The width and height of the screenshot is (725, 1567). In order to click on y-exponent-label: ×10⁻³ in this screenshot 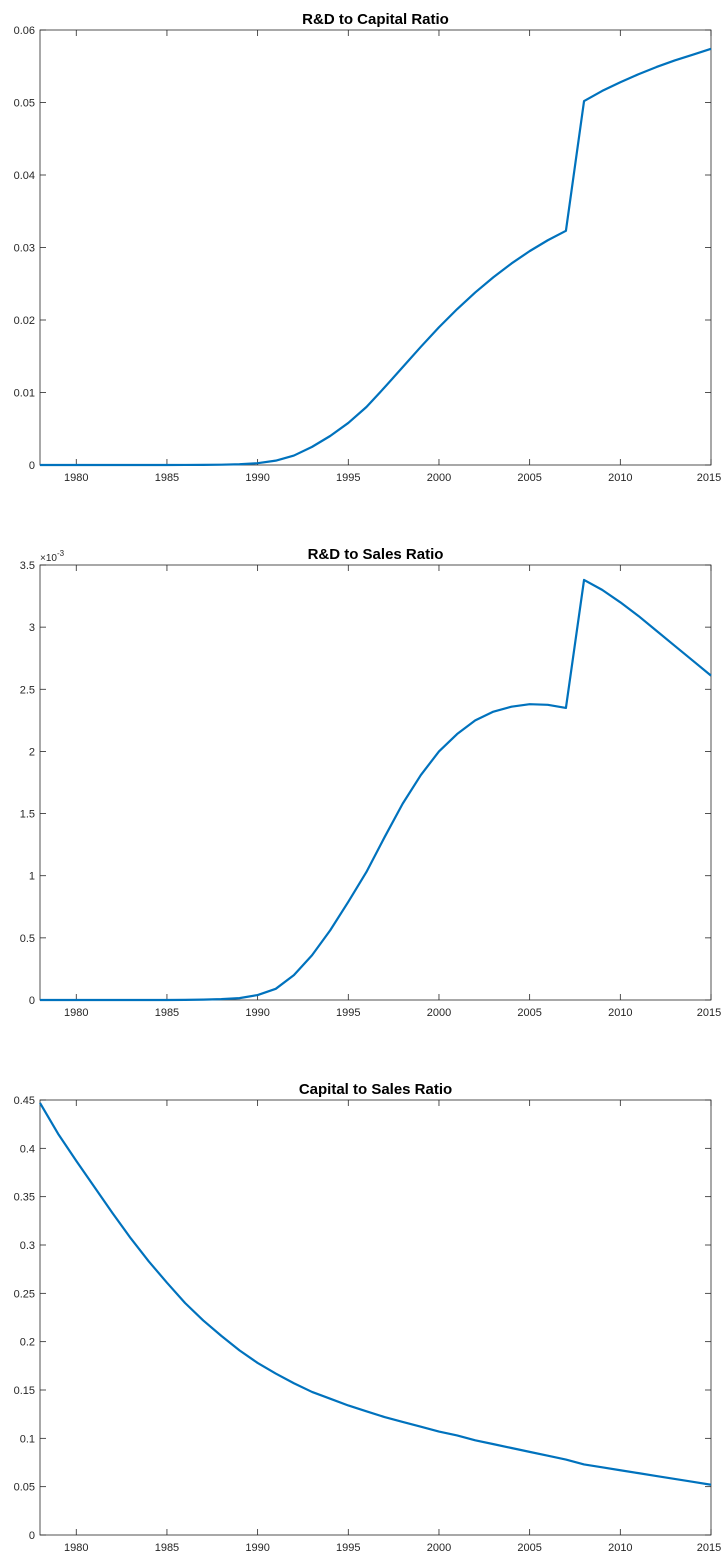, I will do `click(52, 556)`.